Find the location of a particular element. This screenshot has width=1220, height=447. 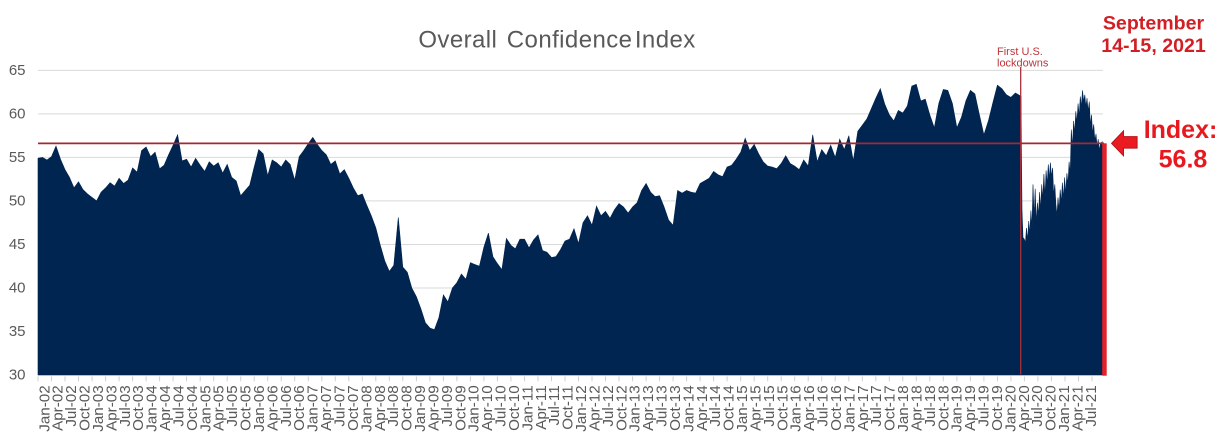

svg-text: Jan-07 is located at coordinates (313, 408).